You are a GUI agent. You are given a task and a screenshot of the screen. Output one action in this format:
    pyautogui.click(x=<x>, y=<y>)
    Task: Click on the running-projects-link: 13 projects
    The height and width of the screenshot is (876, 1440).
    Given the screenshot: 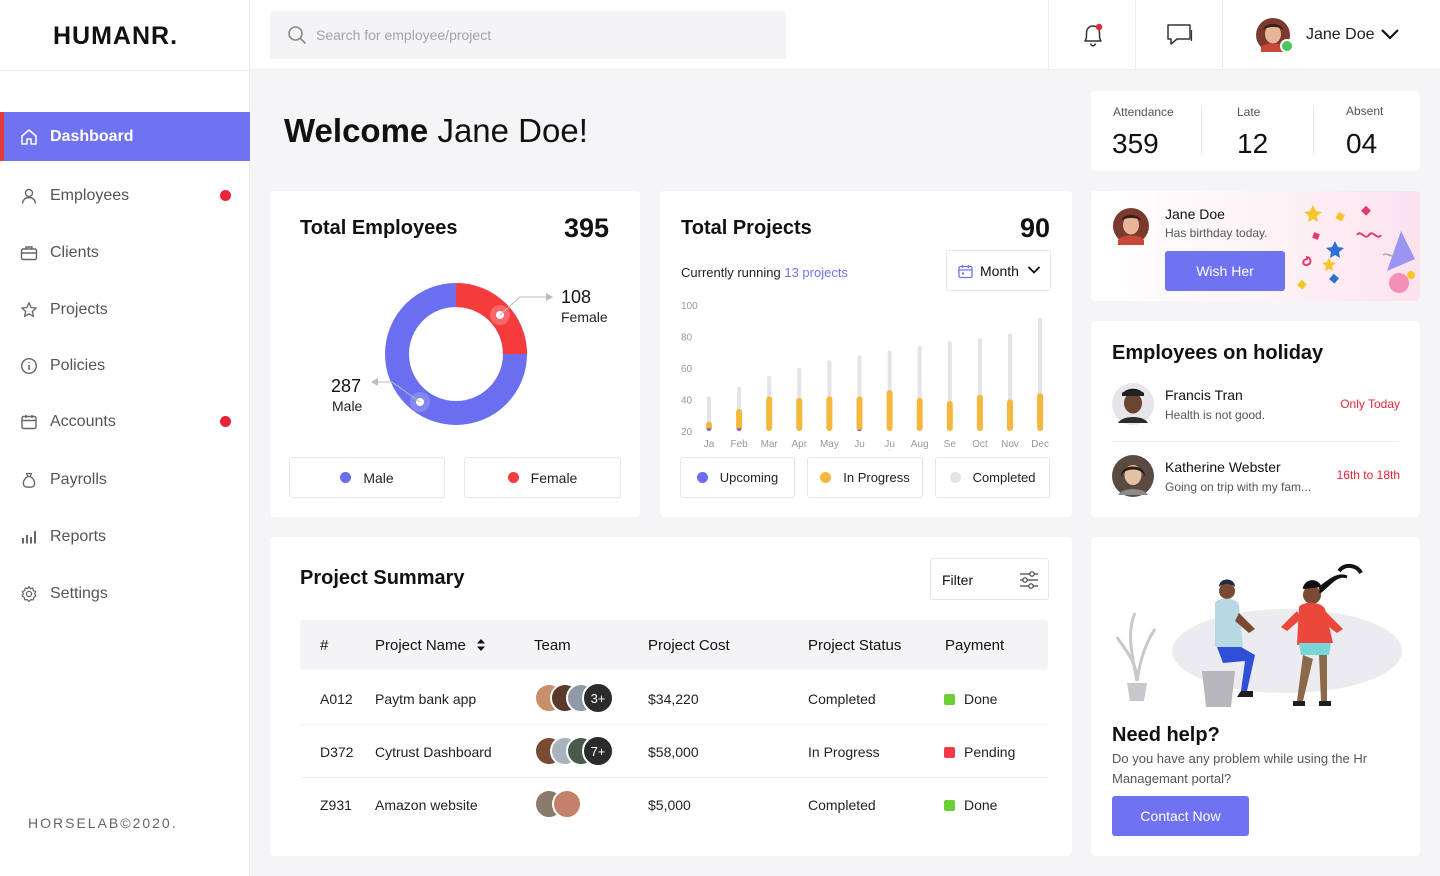 What is the action you would take?
    pyautogui.click(x=816, y=272)
    